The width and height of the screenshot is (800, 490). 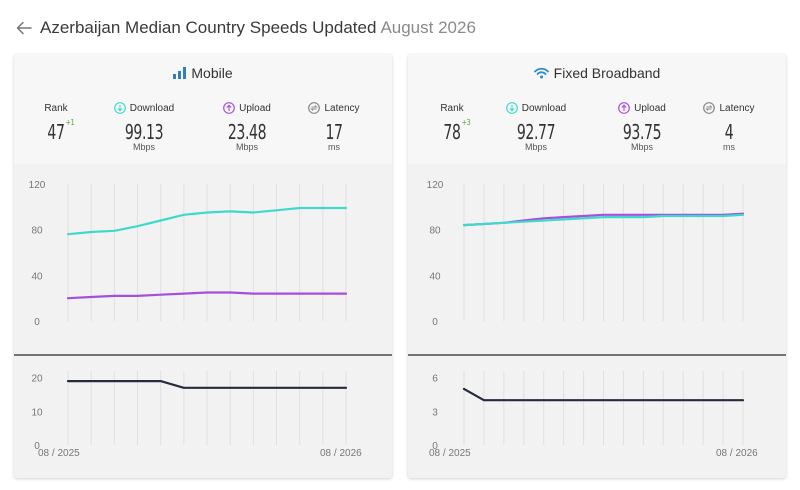 I want to click on mobile-upload-metric: Upload 23.48 Mbps, so click(x=247, y=126).